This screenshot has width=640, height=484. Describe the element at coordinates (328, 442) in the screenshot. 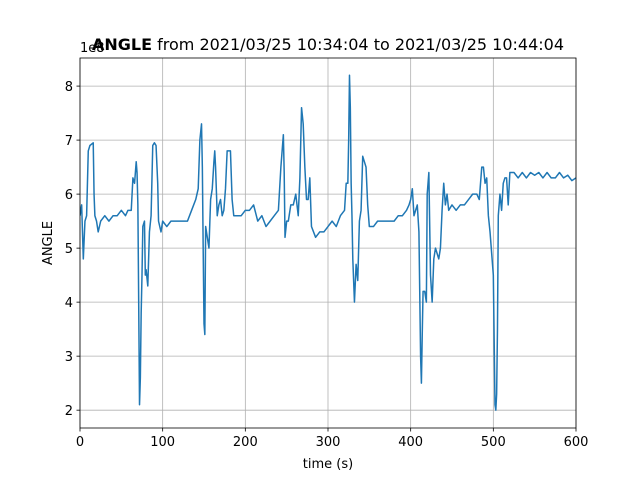

I see `x-tick-label: 300` at that location.